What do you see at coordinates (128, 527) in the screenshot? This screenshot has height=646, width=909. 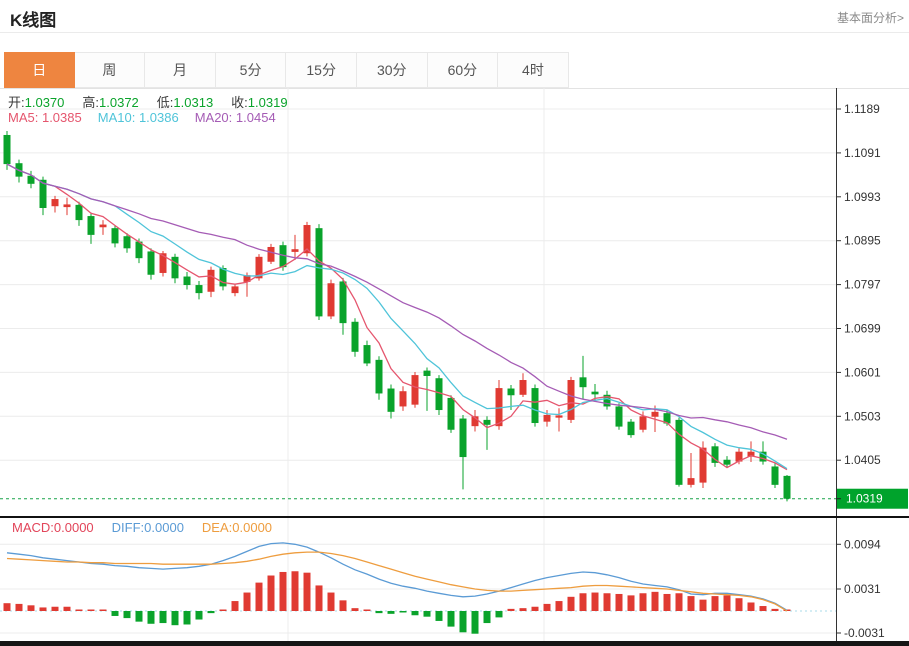 I see `diff-label: DIFF:` at bounding box center [128, 527].